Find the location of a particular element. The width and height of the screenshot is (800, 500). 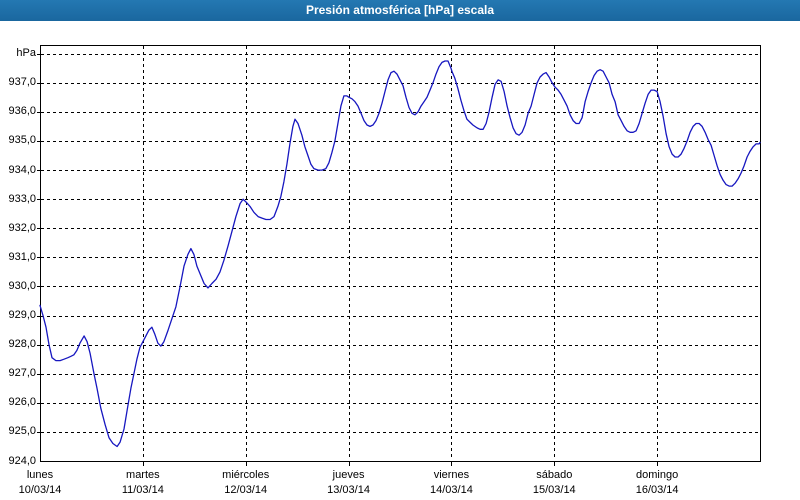

x-axis-day-label: miércoles is located at coordinates (246, 475).